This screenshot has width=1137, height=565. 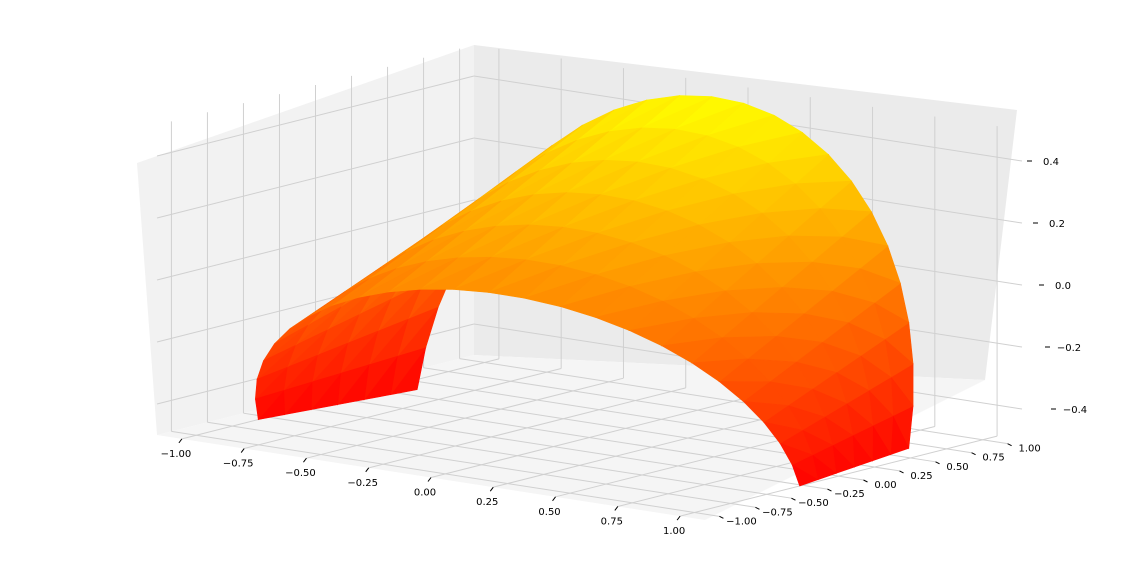 What do you see at coordinates (921, 476) in the screenshot?
I see `y-tick-label: 0.25` at bounding box center [921, 476].